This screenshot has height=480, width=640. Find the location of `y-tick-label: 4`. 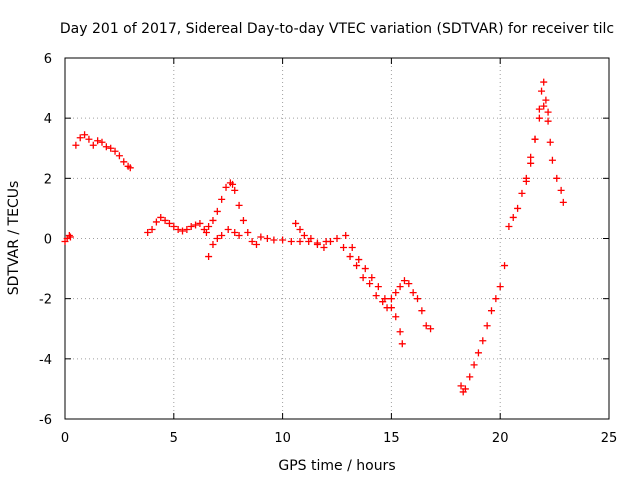

y-tick-label: 4 is located at coordinates (48, 119).